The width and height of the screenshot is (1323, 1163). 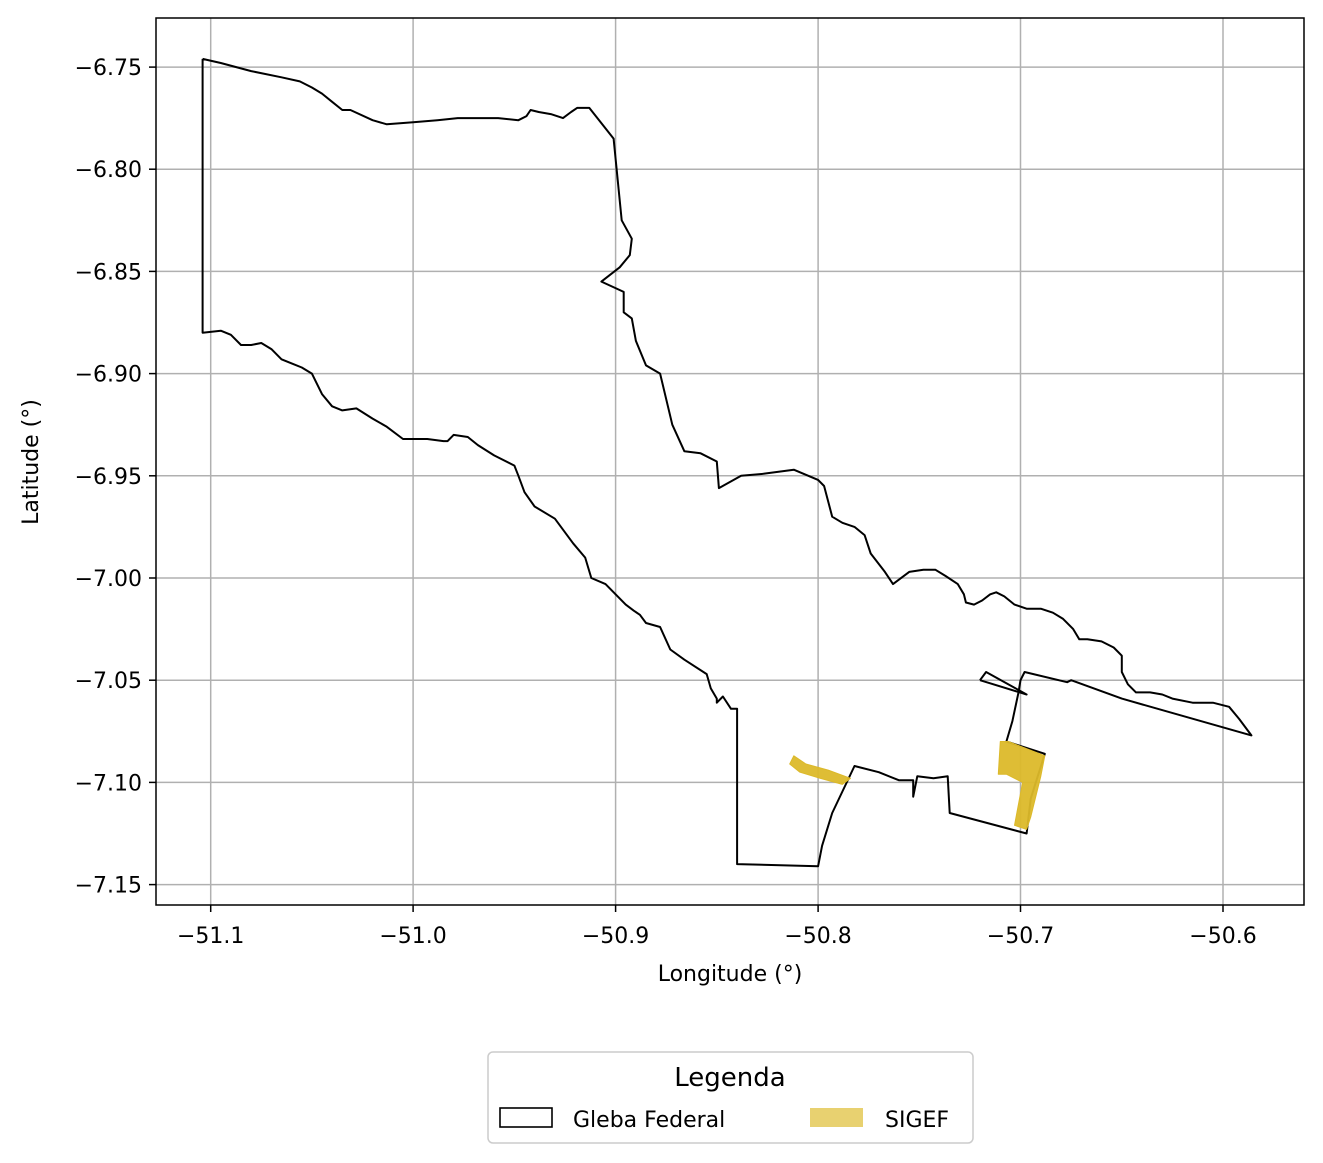 I want to click on y-tick-label: −6.95, so click(x=108, y=477).